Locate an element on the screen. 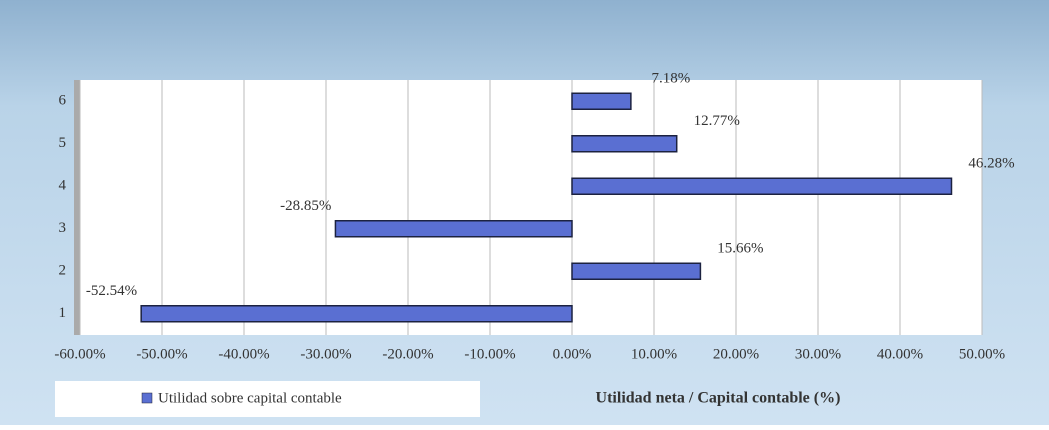  y-tick-label: 4 is located at coordinates (63, 186).